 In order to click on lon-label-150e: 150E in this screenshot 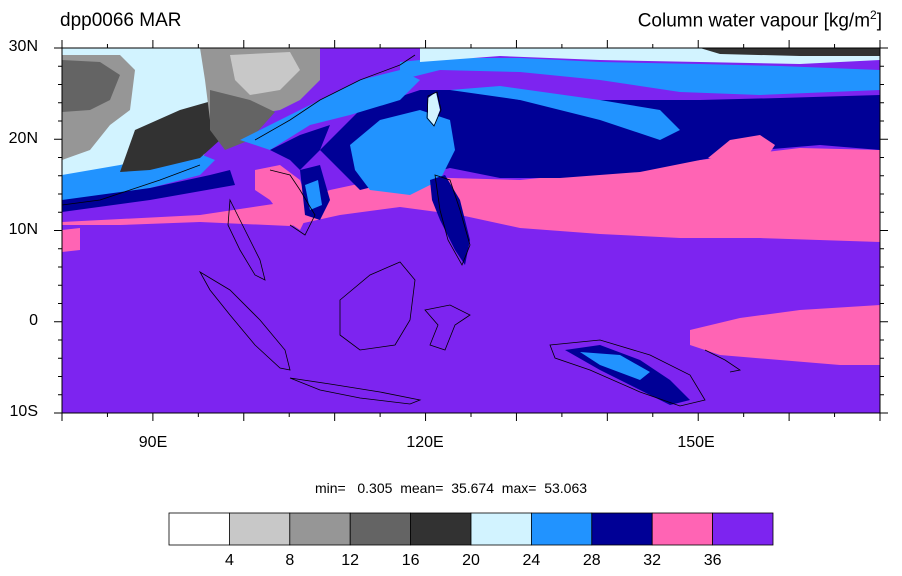, I will do `click(696, 442)`.